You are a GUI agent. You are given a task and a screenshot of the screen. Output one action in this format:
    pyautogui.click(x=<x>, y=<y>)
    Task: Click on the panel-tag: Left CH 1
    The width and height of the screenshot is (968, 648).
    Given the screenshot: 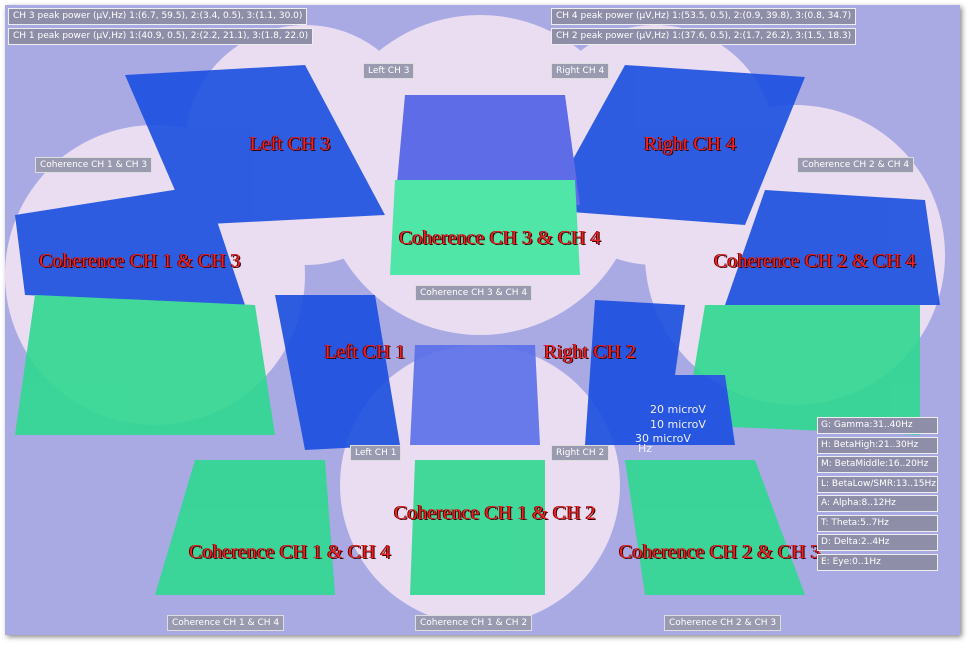 What is the action you would take?
    pyautogui.click(x=376, y=453)
    